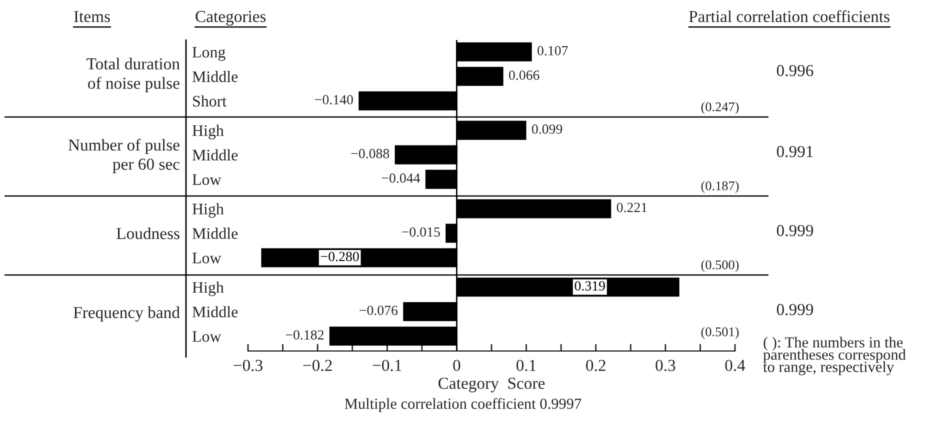 The image size is (932, 427). What do you see at coordinates (248, 366) in the screenshot?
I see `x-tick-label: −0.3` at bounding box center [248, 366].